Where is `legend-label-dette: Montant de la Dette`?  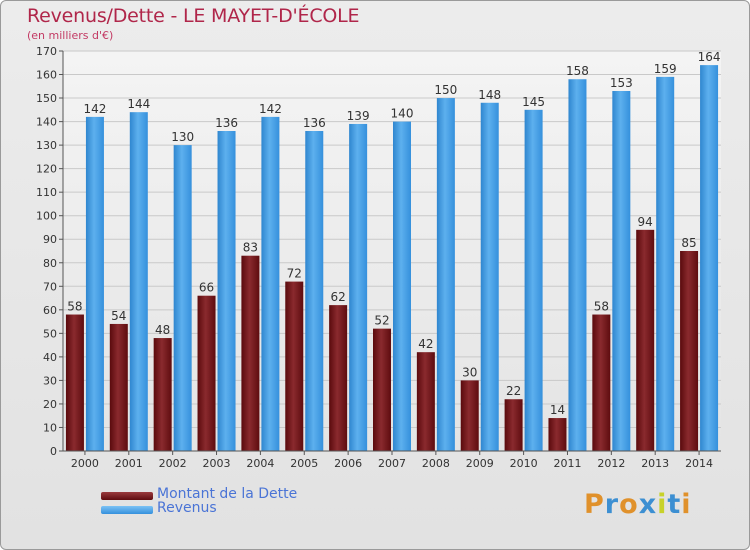 legend-label-dette: Montant de la Dette is located at coordinates (227, 494).